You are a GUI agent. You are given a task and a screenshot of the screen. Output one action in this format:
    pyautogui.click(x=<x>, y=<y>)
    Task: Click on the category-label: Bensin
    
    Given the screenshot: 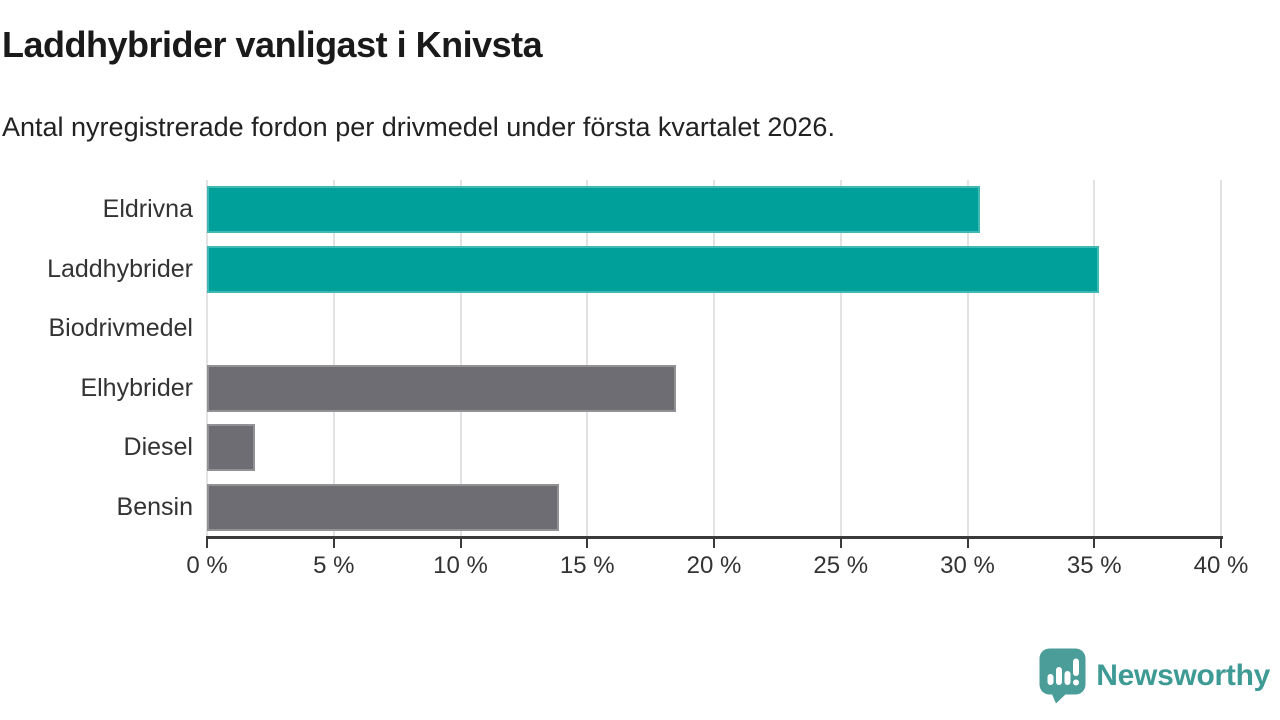 What is the action you would take?
    pyautogui.click(x=154, y=506)
    